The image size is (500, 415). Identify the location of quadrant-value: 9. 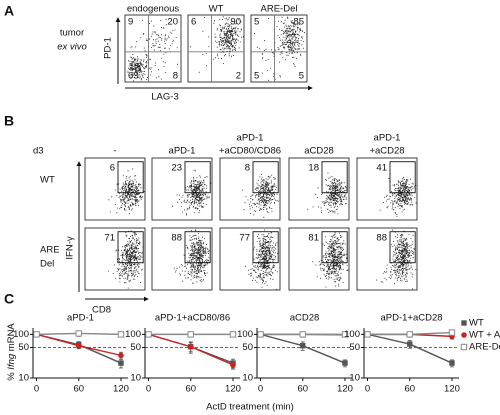
(130, 22).